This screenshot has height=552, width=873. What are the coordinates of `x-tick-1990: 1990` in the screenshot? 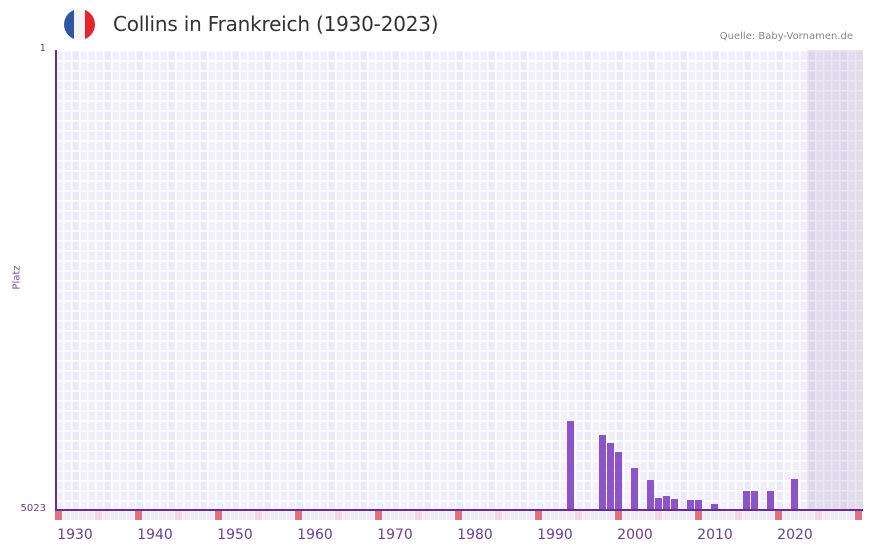 It's located at (555, 535).